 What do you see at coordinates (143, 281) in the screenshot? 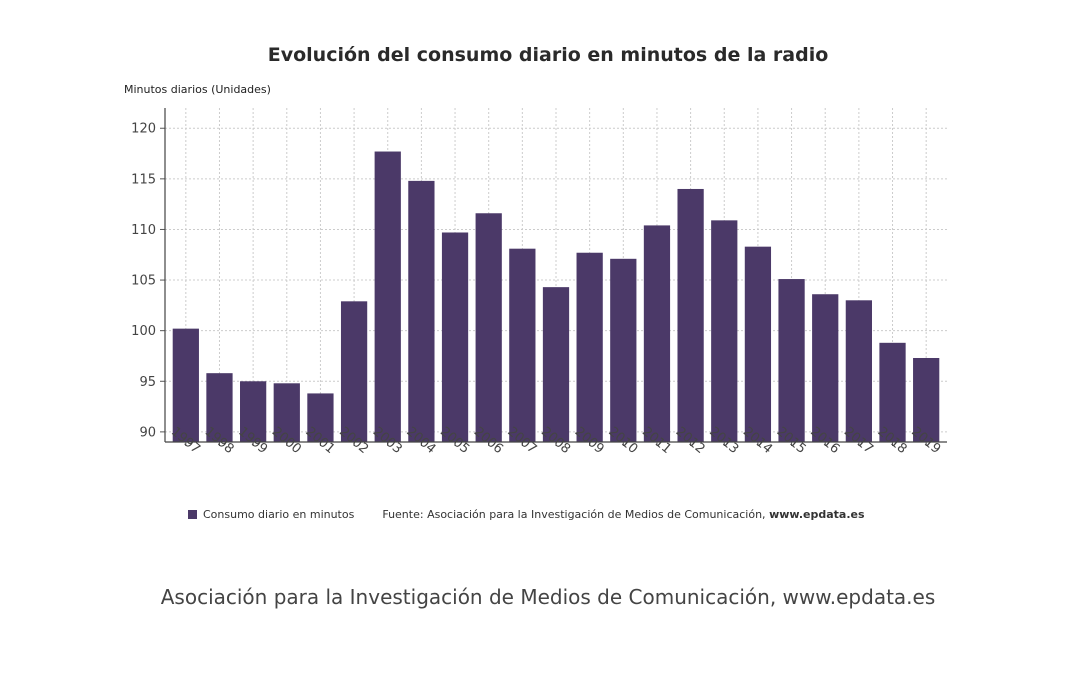
I see `y-tick-label: 105` at bounding box center [143, 281].